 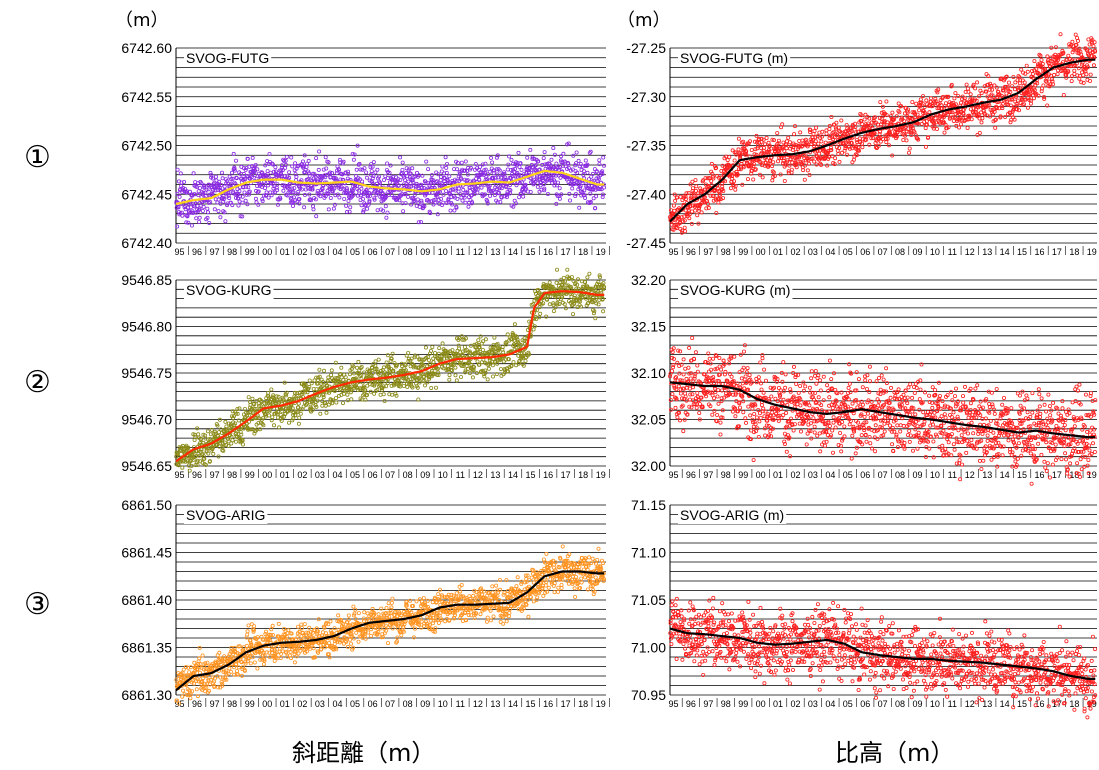 What do you see at coordinates (355, 252) in the screenshot?
I see `x-tick-label: 05` at bounding box center [355, 252].